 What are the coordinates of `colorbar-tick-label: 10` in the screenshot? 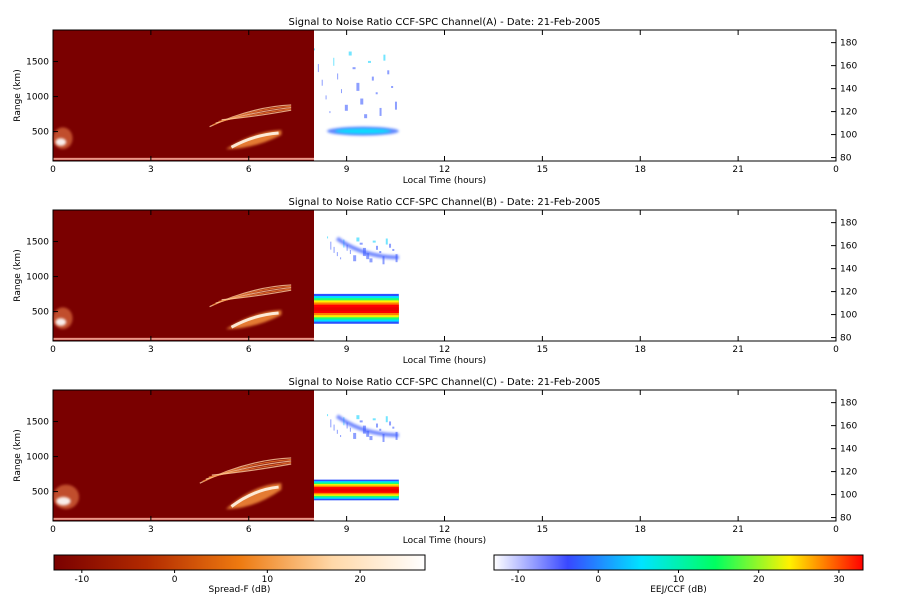 It's located at (268, 580).